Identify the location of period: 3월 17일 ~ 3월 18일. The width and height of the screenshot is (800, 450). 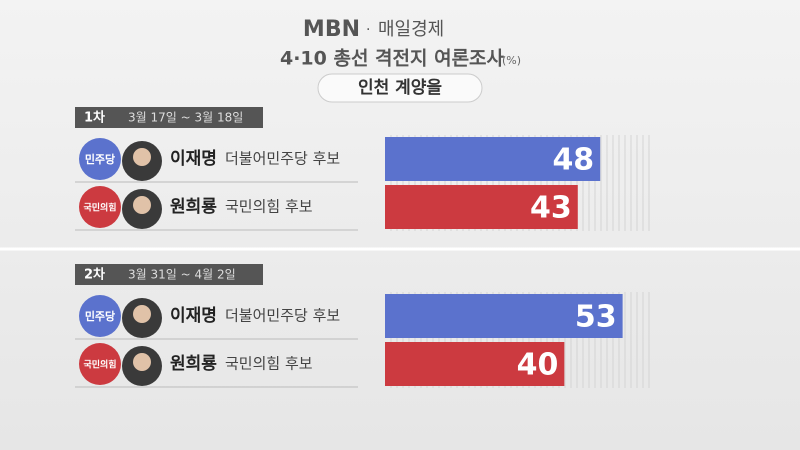
(185, 118).